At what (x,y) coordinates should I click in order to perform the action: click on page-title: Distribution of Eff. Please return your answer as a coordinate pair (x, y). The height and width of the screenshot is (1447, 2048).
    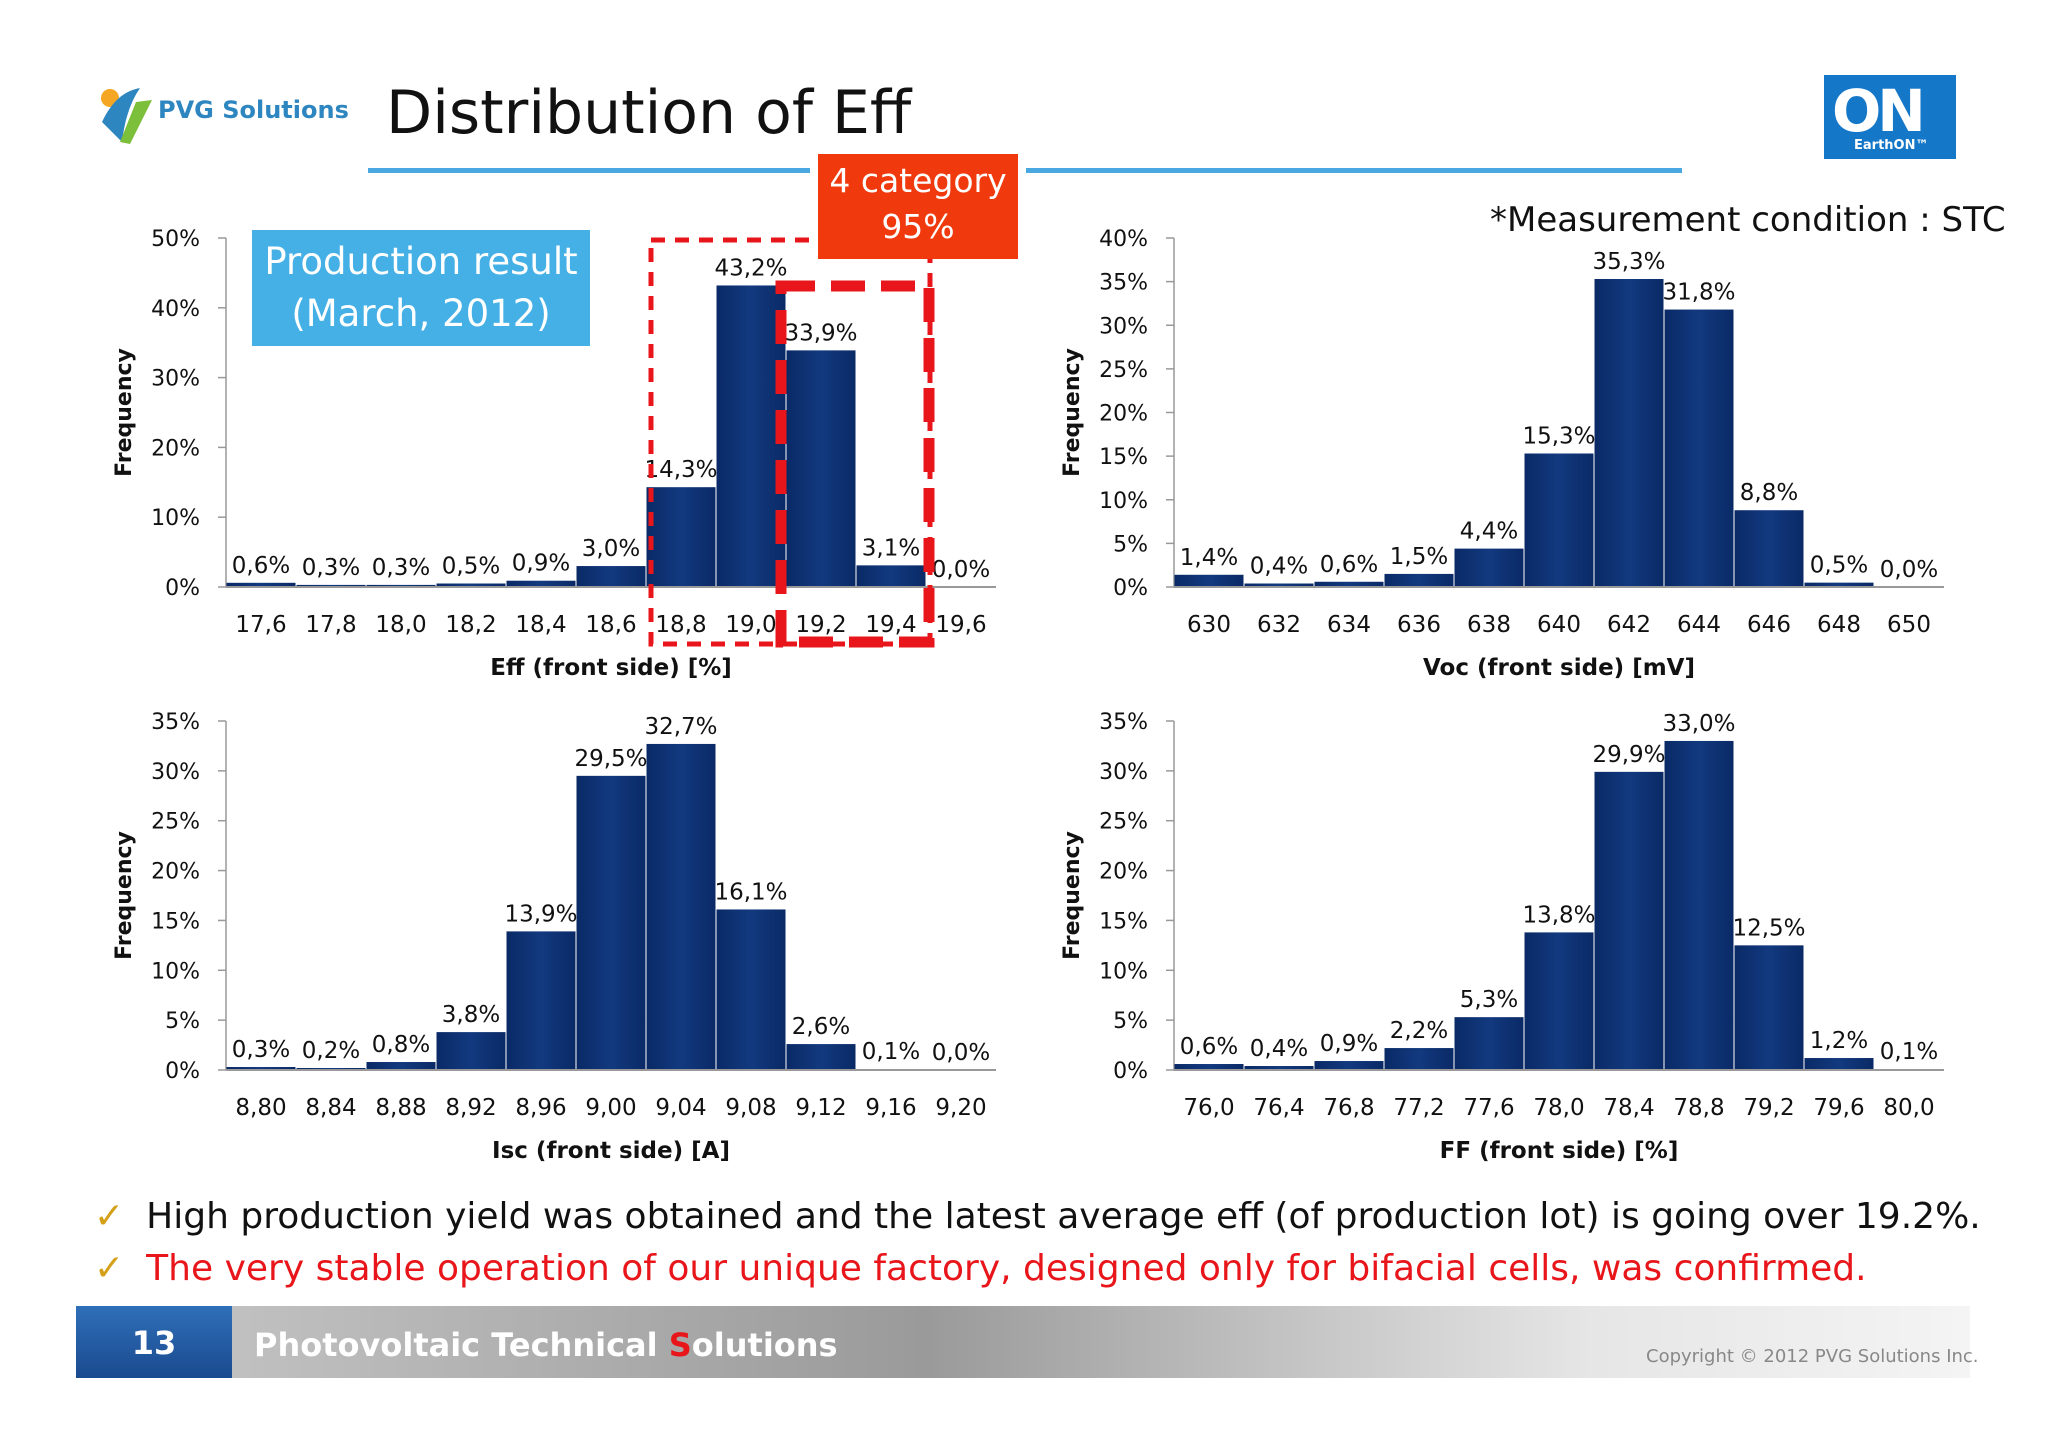
    Looking at the image, I should click on (649, 113).